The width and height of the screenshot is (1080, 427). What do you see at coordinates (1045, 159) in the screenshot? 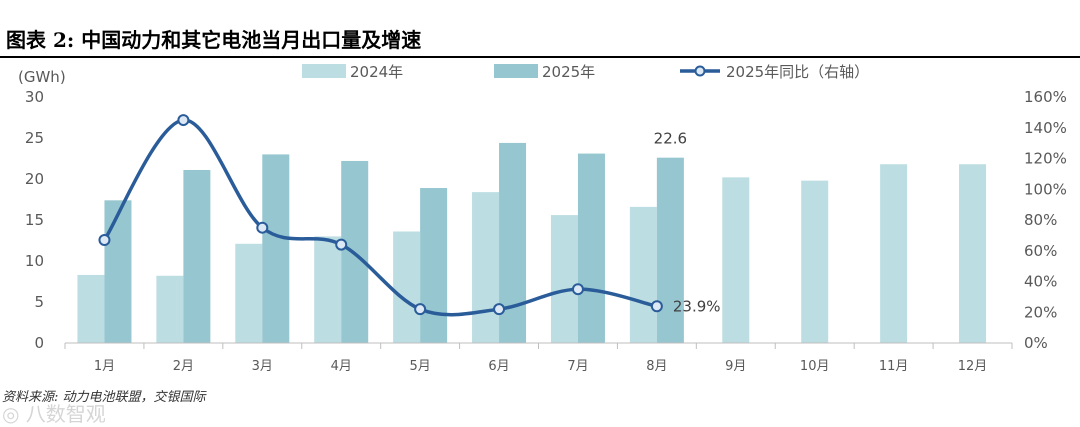
I see `right-tick-label: 120%` at bounding box center [1045, 159].